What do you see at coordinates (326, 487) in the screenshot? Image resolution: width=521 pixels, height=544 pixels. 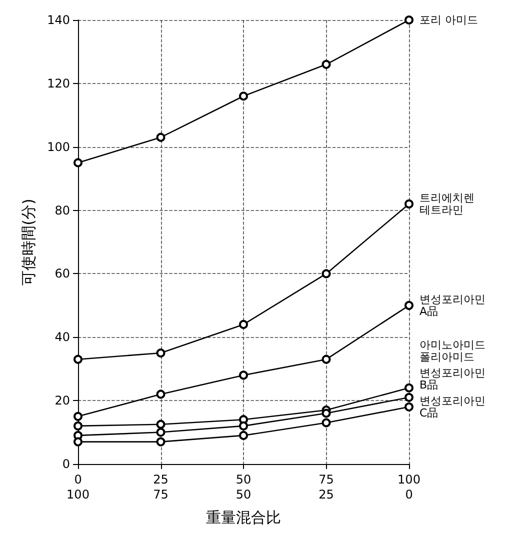 I see `x-tick-label: 75 25` at bounding box center [326, 487].